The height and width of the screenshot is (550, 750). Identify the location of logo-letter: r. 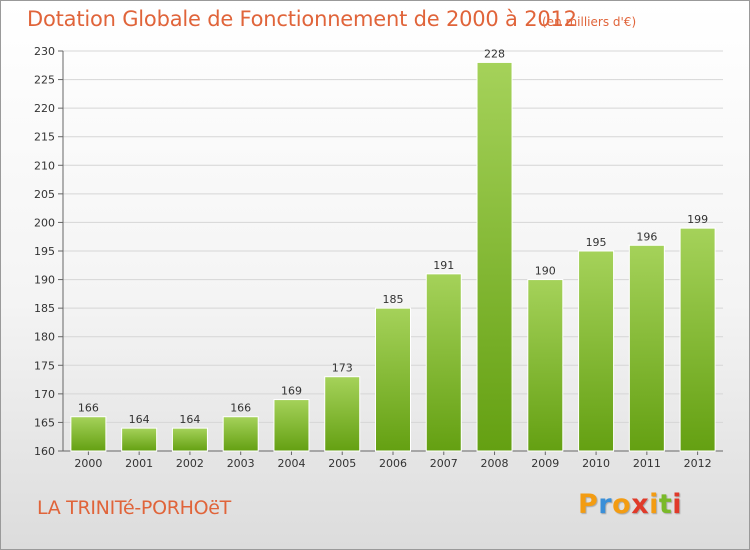
(605, 504).